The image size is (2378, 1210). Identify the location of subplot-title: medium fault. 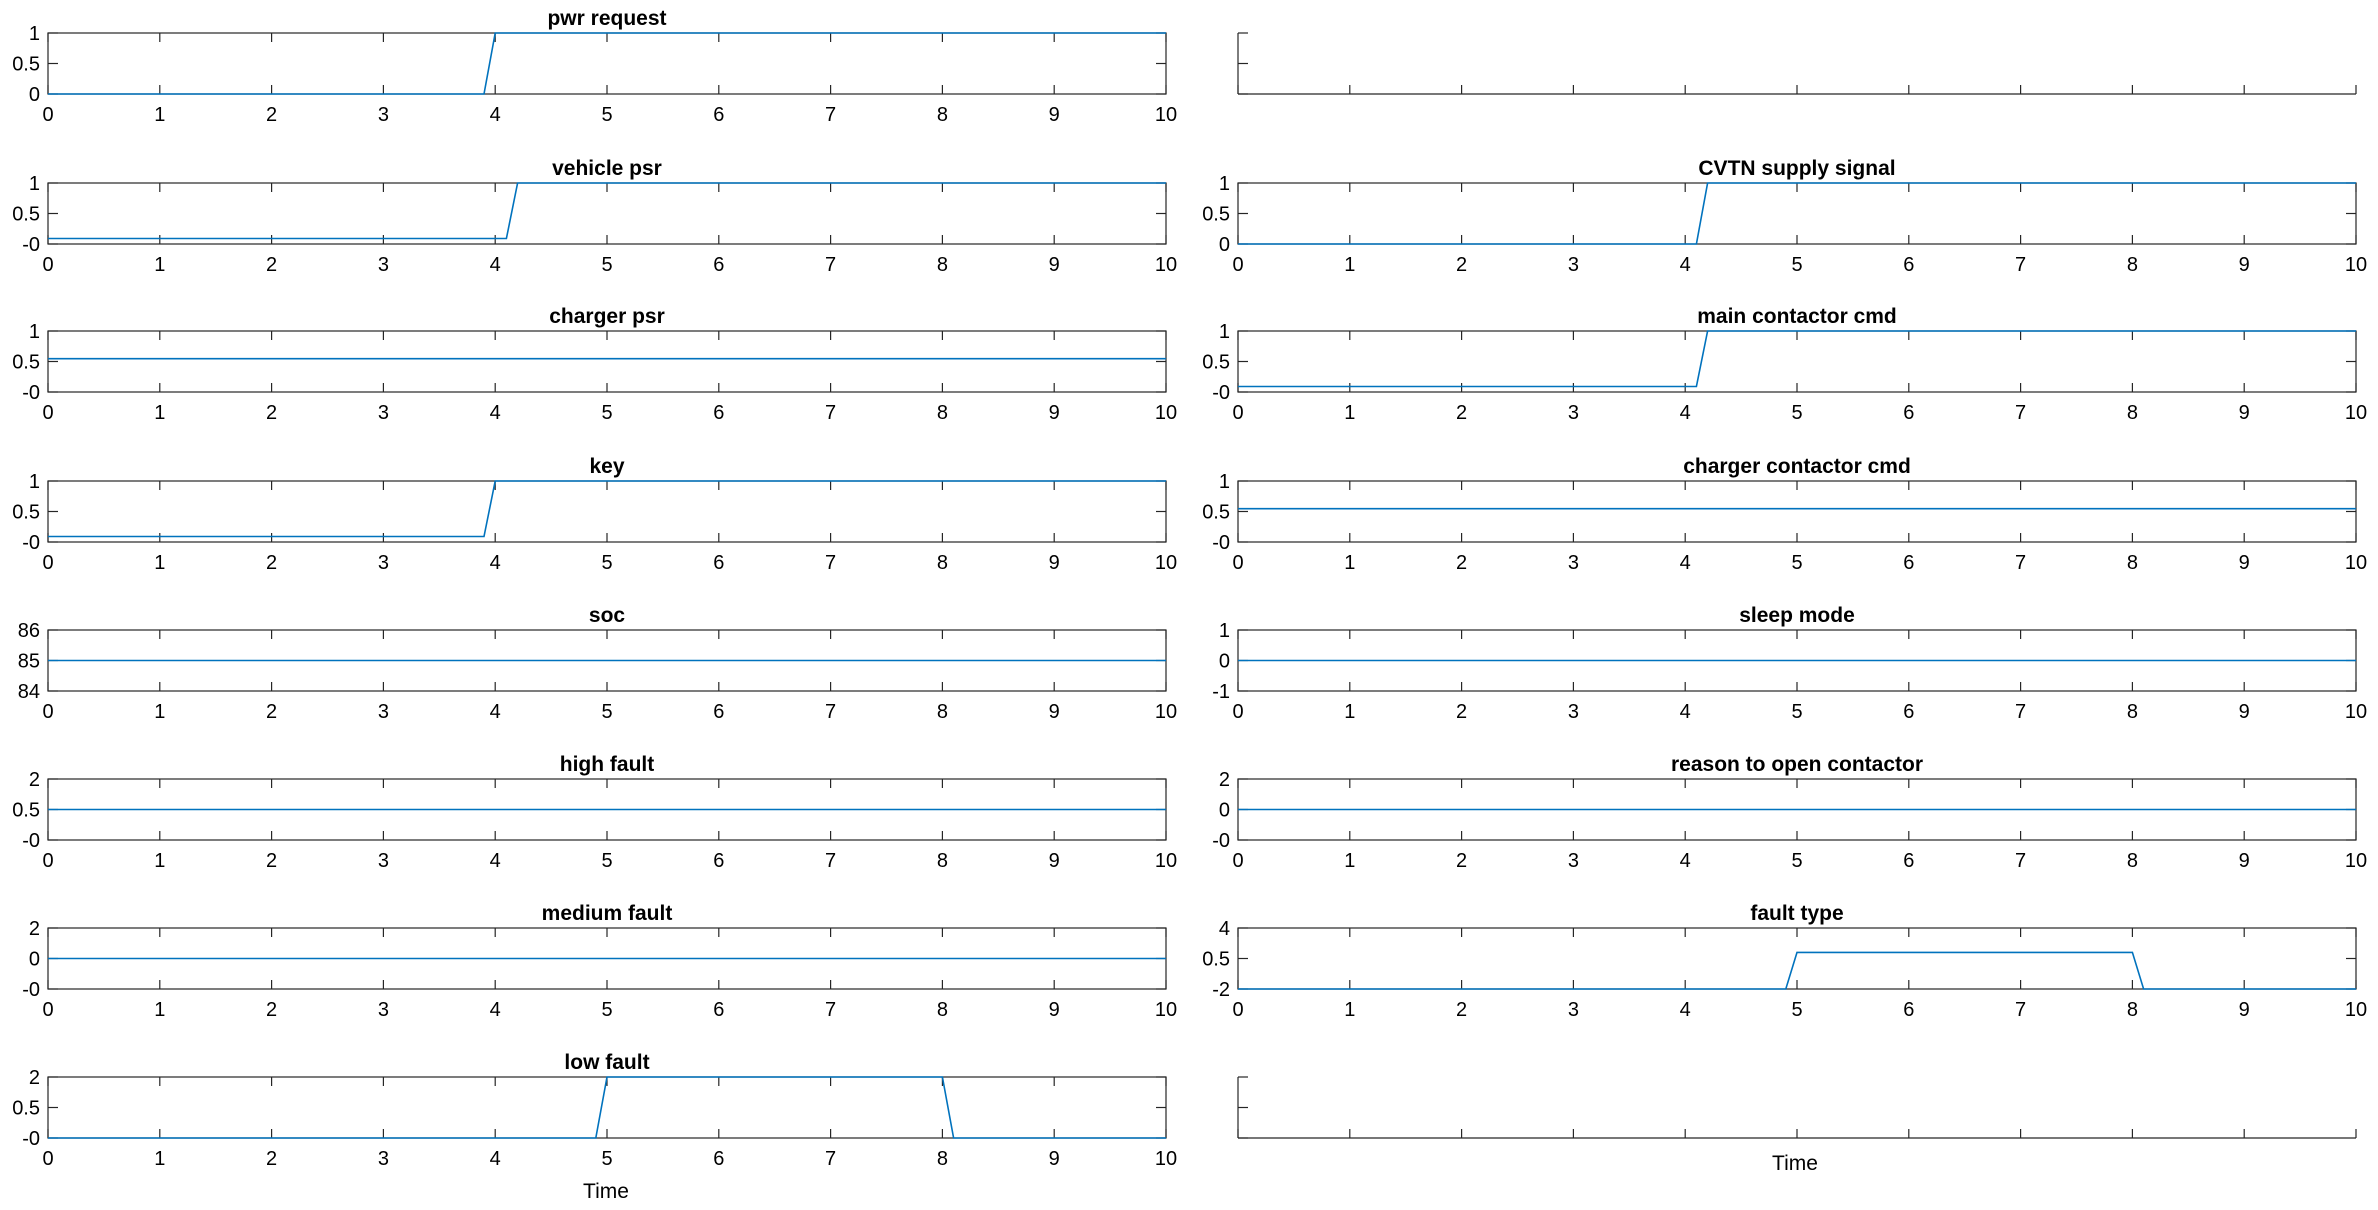
(607, 913).